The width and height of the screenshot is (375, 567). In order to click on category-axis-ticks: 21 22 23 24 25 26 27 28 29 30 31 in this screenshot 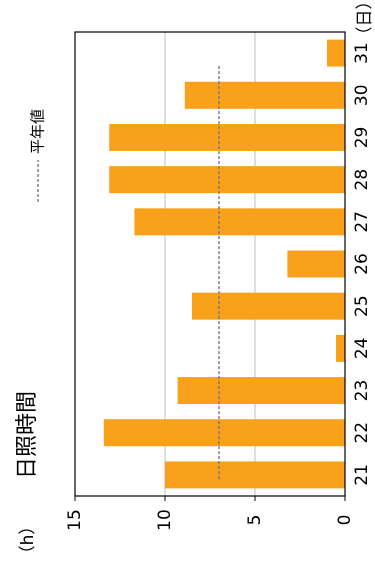, I will do `click(362, 263)`.